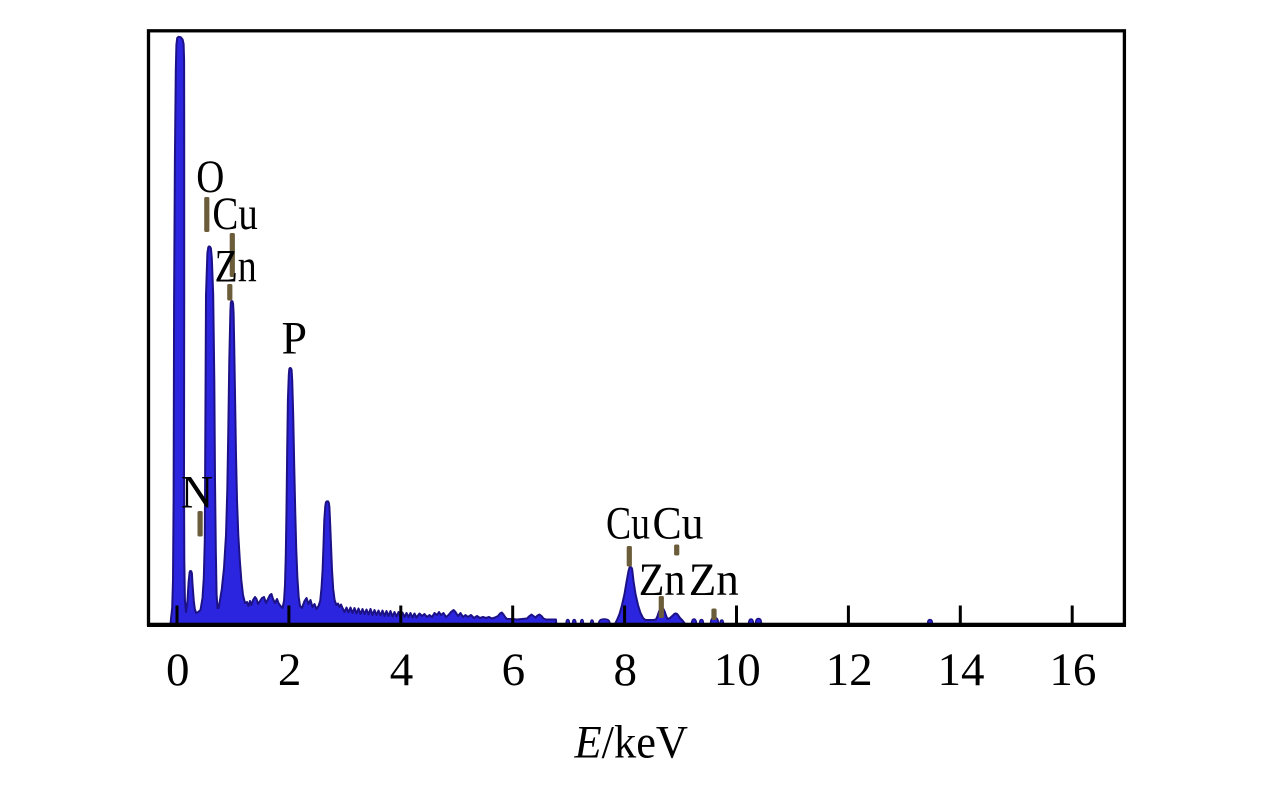 The height and width of the screenshot is (787, 1276). What do you see at coordinates (961, 670) in the screenshot?
I see `svg-text: 14` at bounding box center [961, 670].